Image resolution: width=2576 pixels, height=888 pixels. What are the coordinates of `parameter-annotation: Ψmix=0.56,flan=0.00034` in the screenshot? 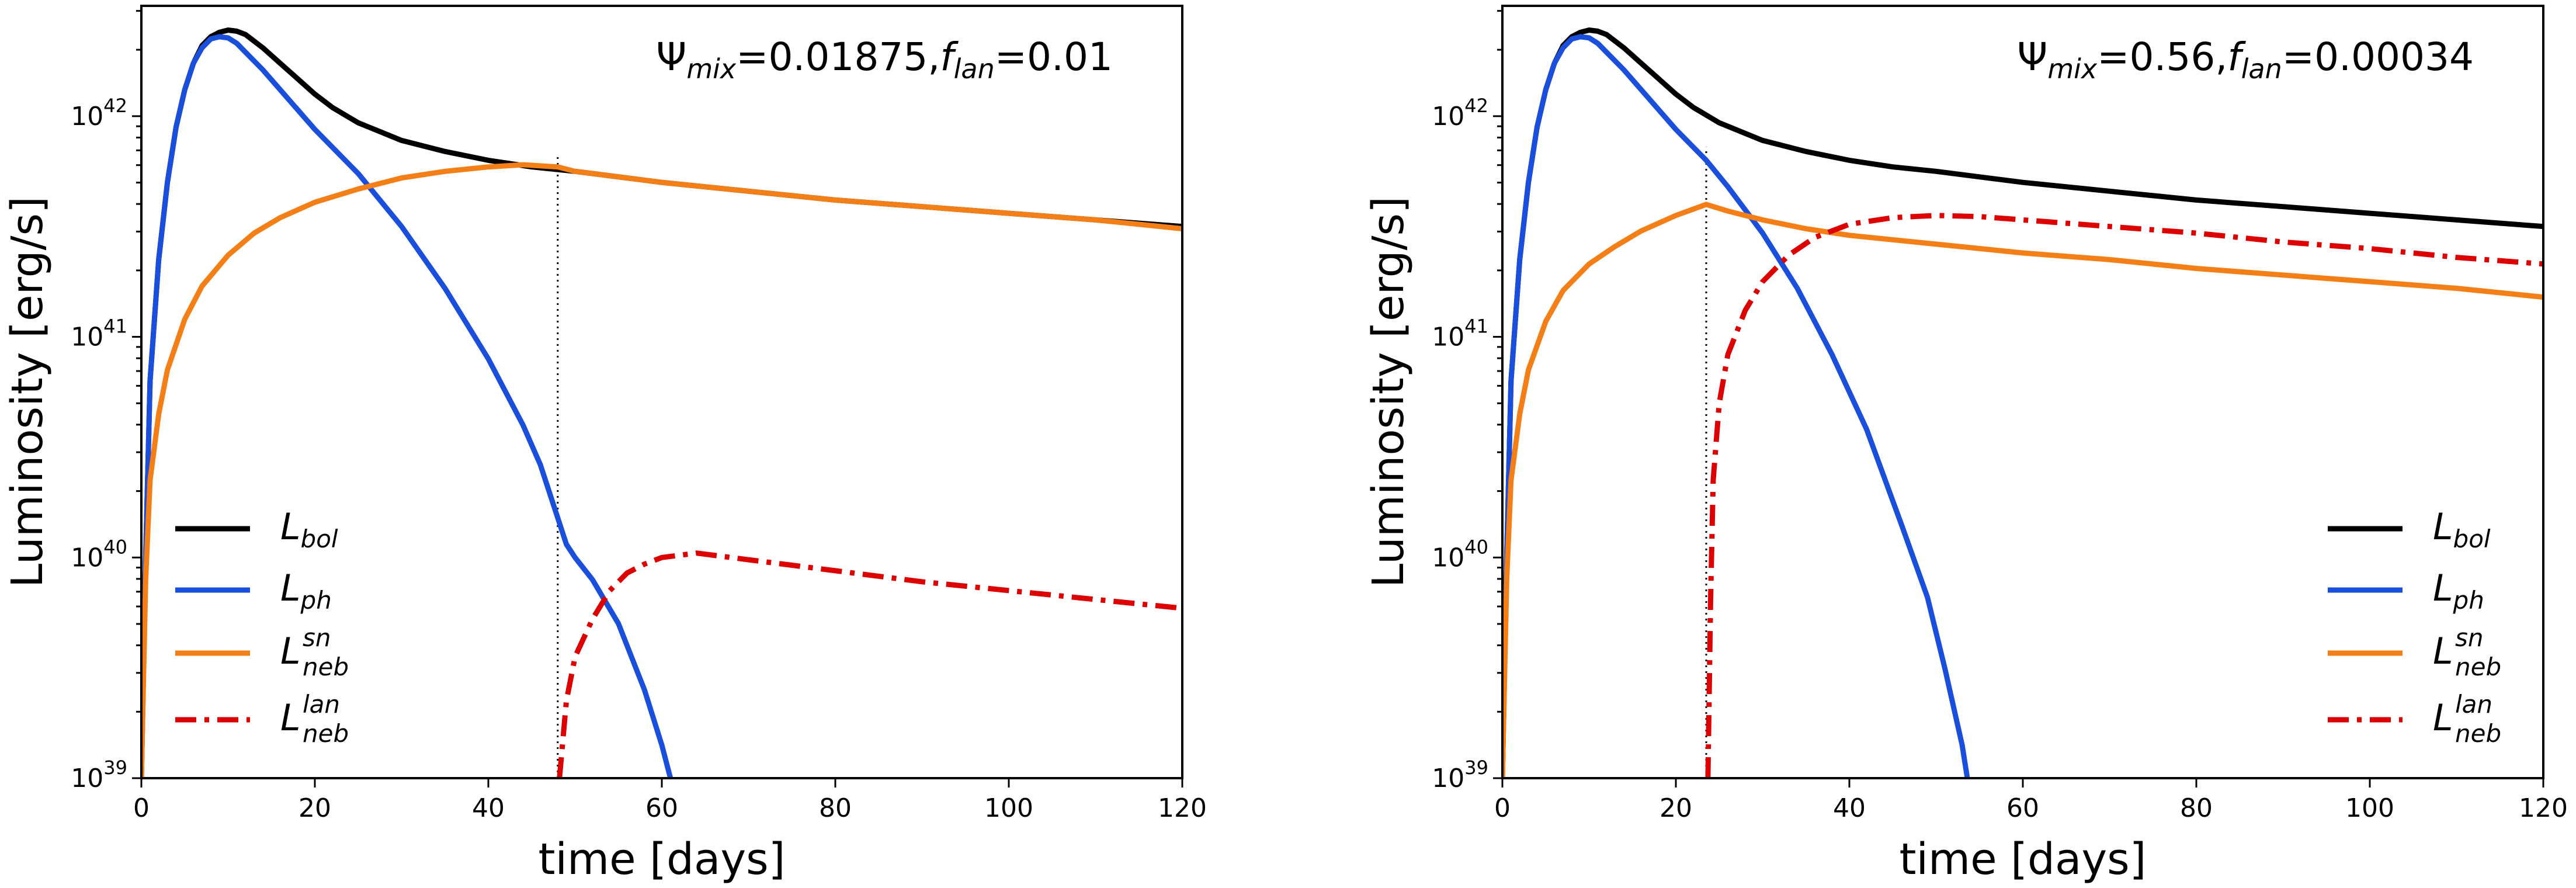 It's located at (2245, 59).